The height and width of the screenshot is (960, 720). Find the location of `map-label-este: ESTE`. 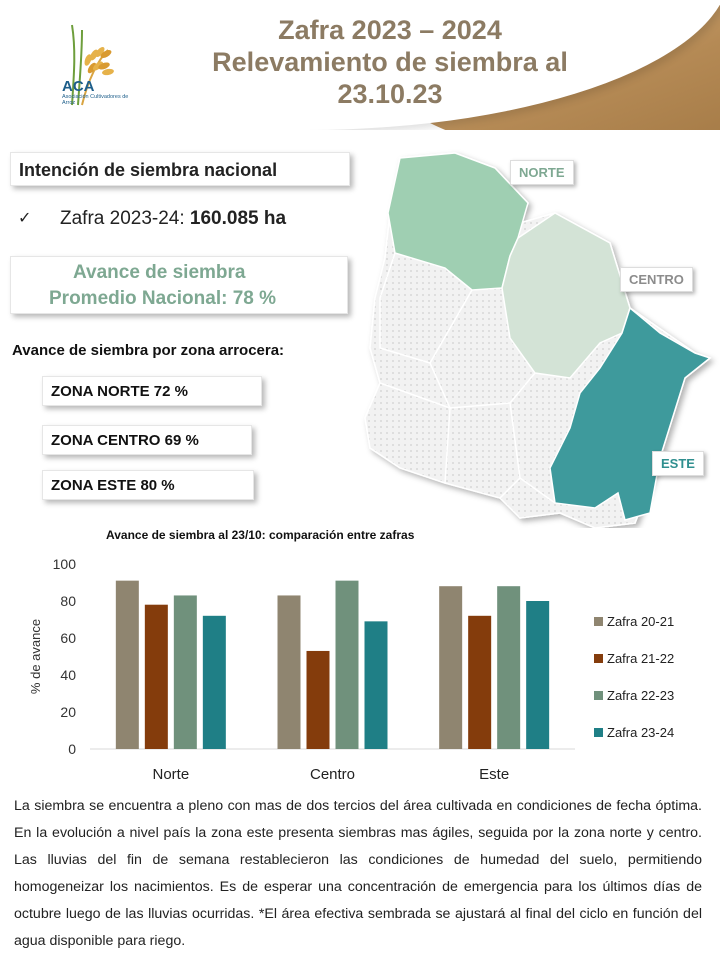

map-label-este: ESTE is located at coordinates (678, 463).